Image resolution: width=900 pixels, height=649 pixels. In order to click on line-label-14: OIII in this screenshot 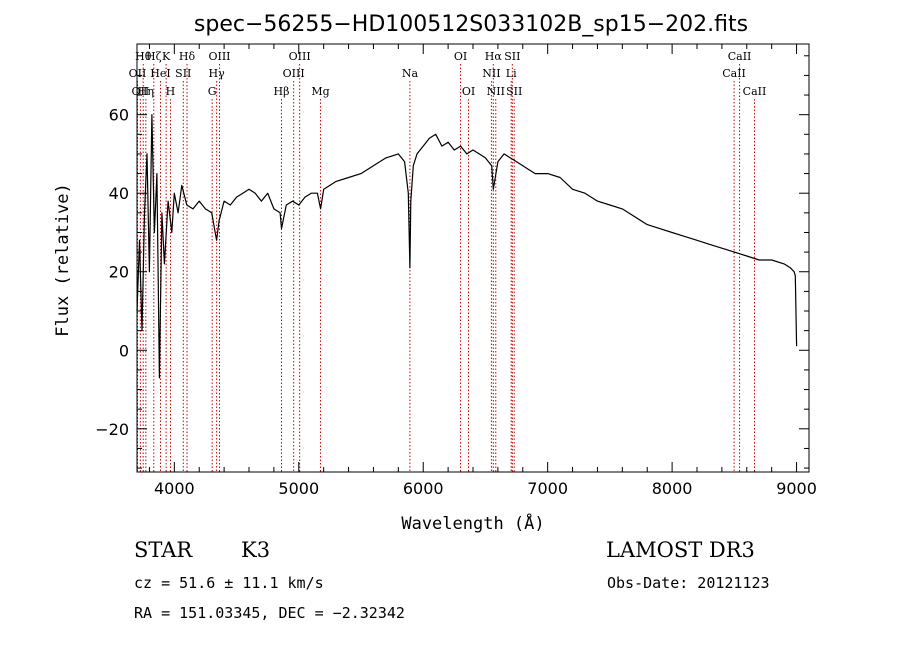, I will do `click(294, 73)`.